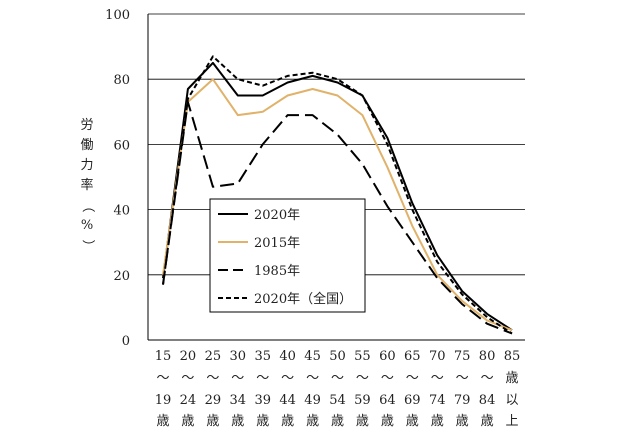 The image size is (630, 434). Describe the element at coordinates (462, 400) in the screenshot. I see `x-tick-label-part: 79` at that location.